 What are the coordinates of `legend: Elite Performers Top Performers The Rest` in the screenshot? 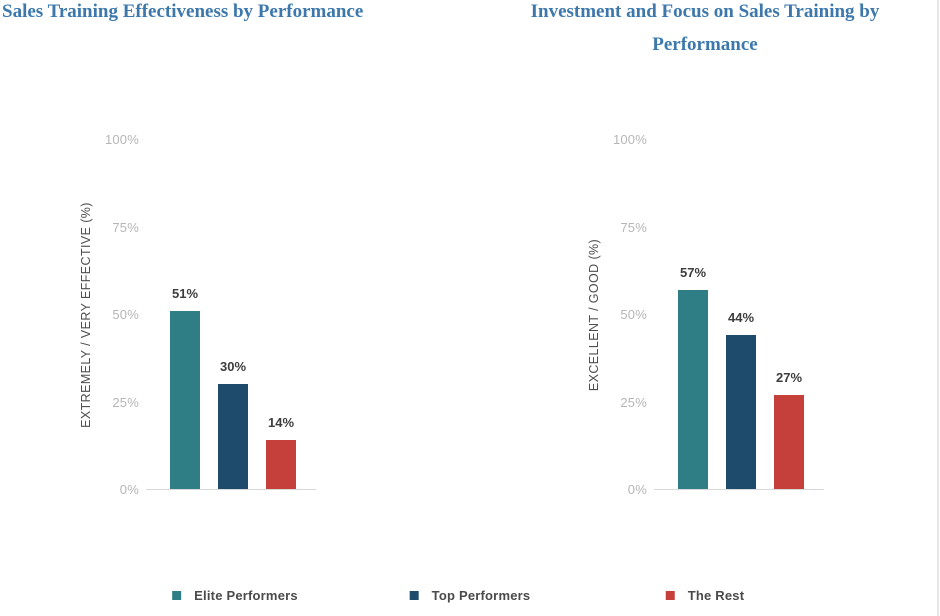 It's located at (470, 595).